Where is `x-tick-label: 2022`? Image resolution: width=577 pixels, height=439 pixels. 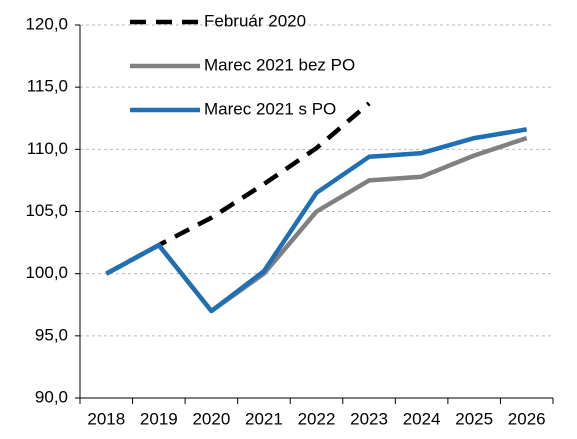 x-tick-label: 2022 is located at coordinates (317, 418).